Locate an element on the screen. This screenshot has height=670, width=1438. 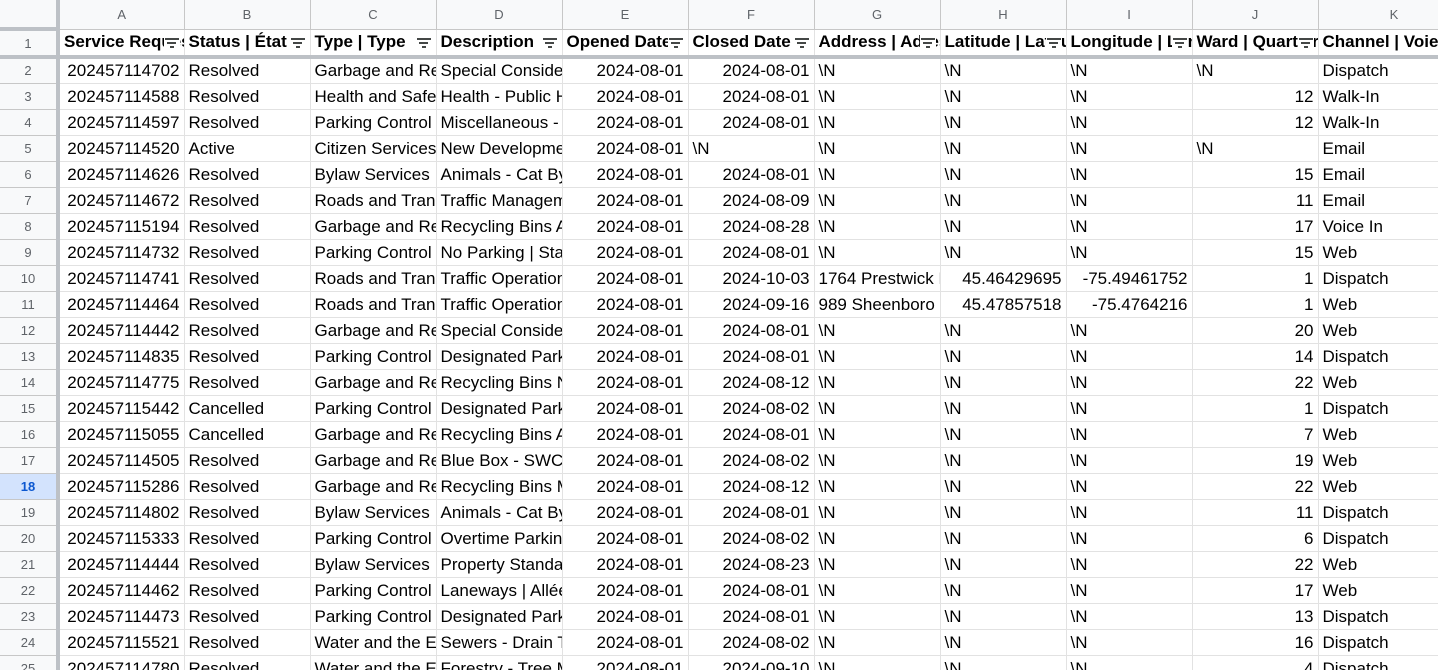
cell-c: Health and Safety is located at coordinates (373, 96).